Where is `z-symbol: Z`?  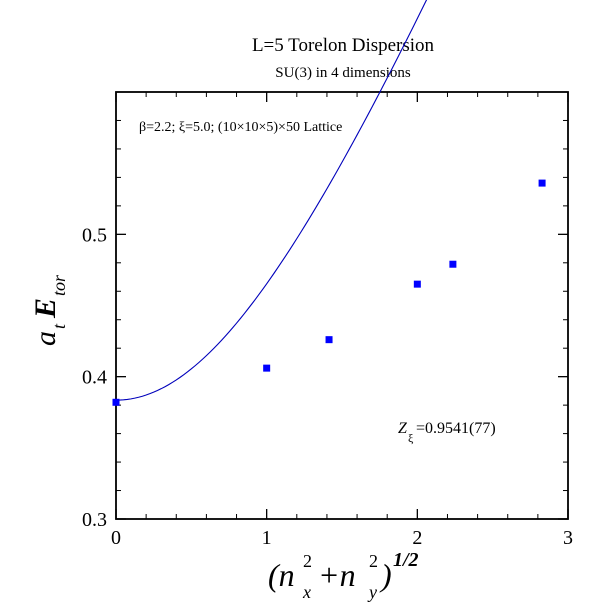 z-symbol: Z is located at coordinates (403, 428).